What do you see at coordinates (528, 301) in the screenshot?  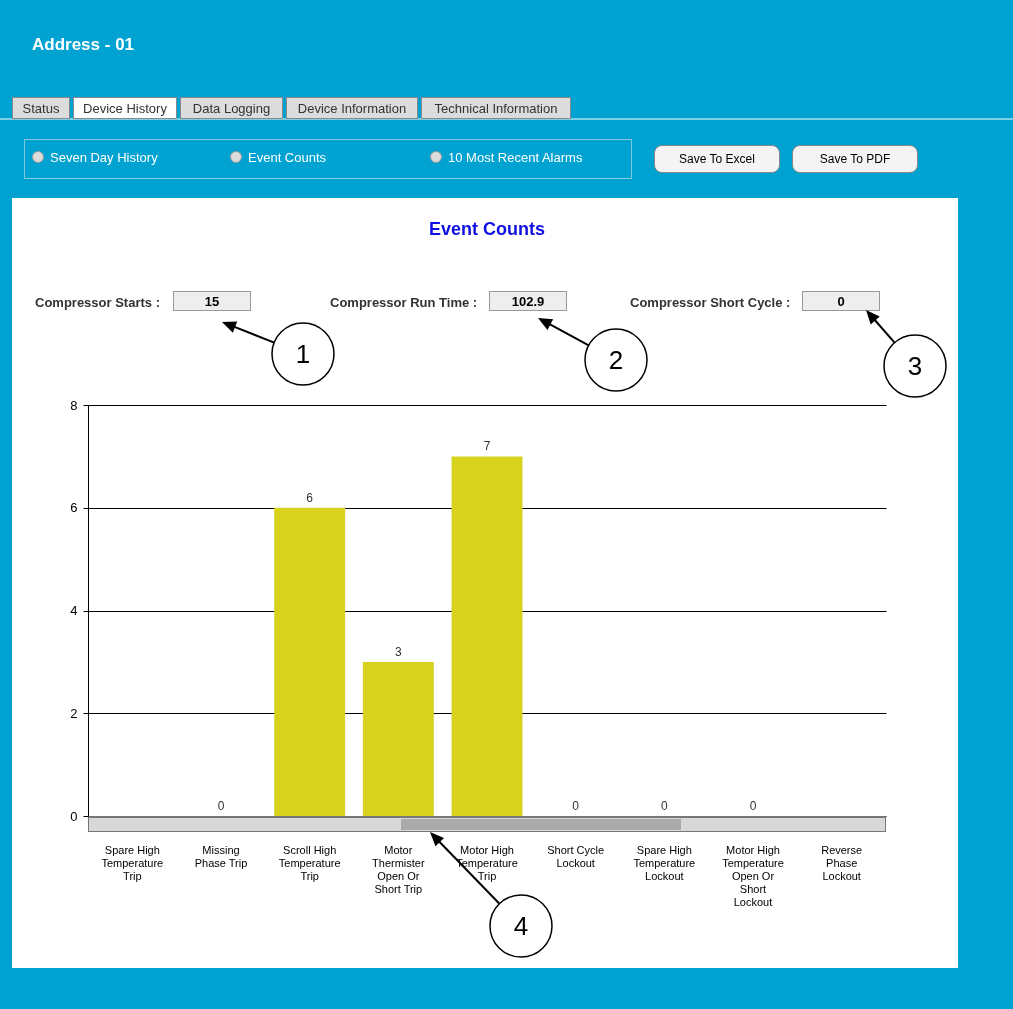 I see `text: 102.9` at bounding box center [528, 301].